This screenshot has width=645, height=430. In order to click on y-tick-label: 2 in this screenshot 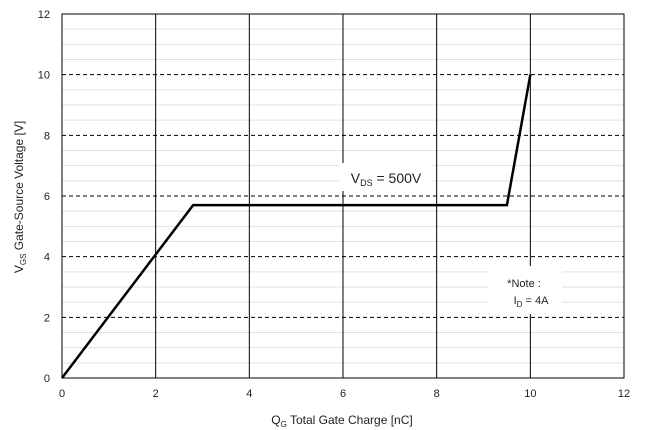, I will do `click(47, 318)`.